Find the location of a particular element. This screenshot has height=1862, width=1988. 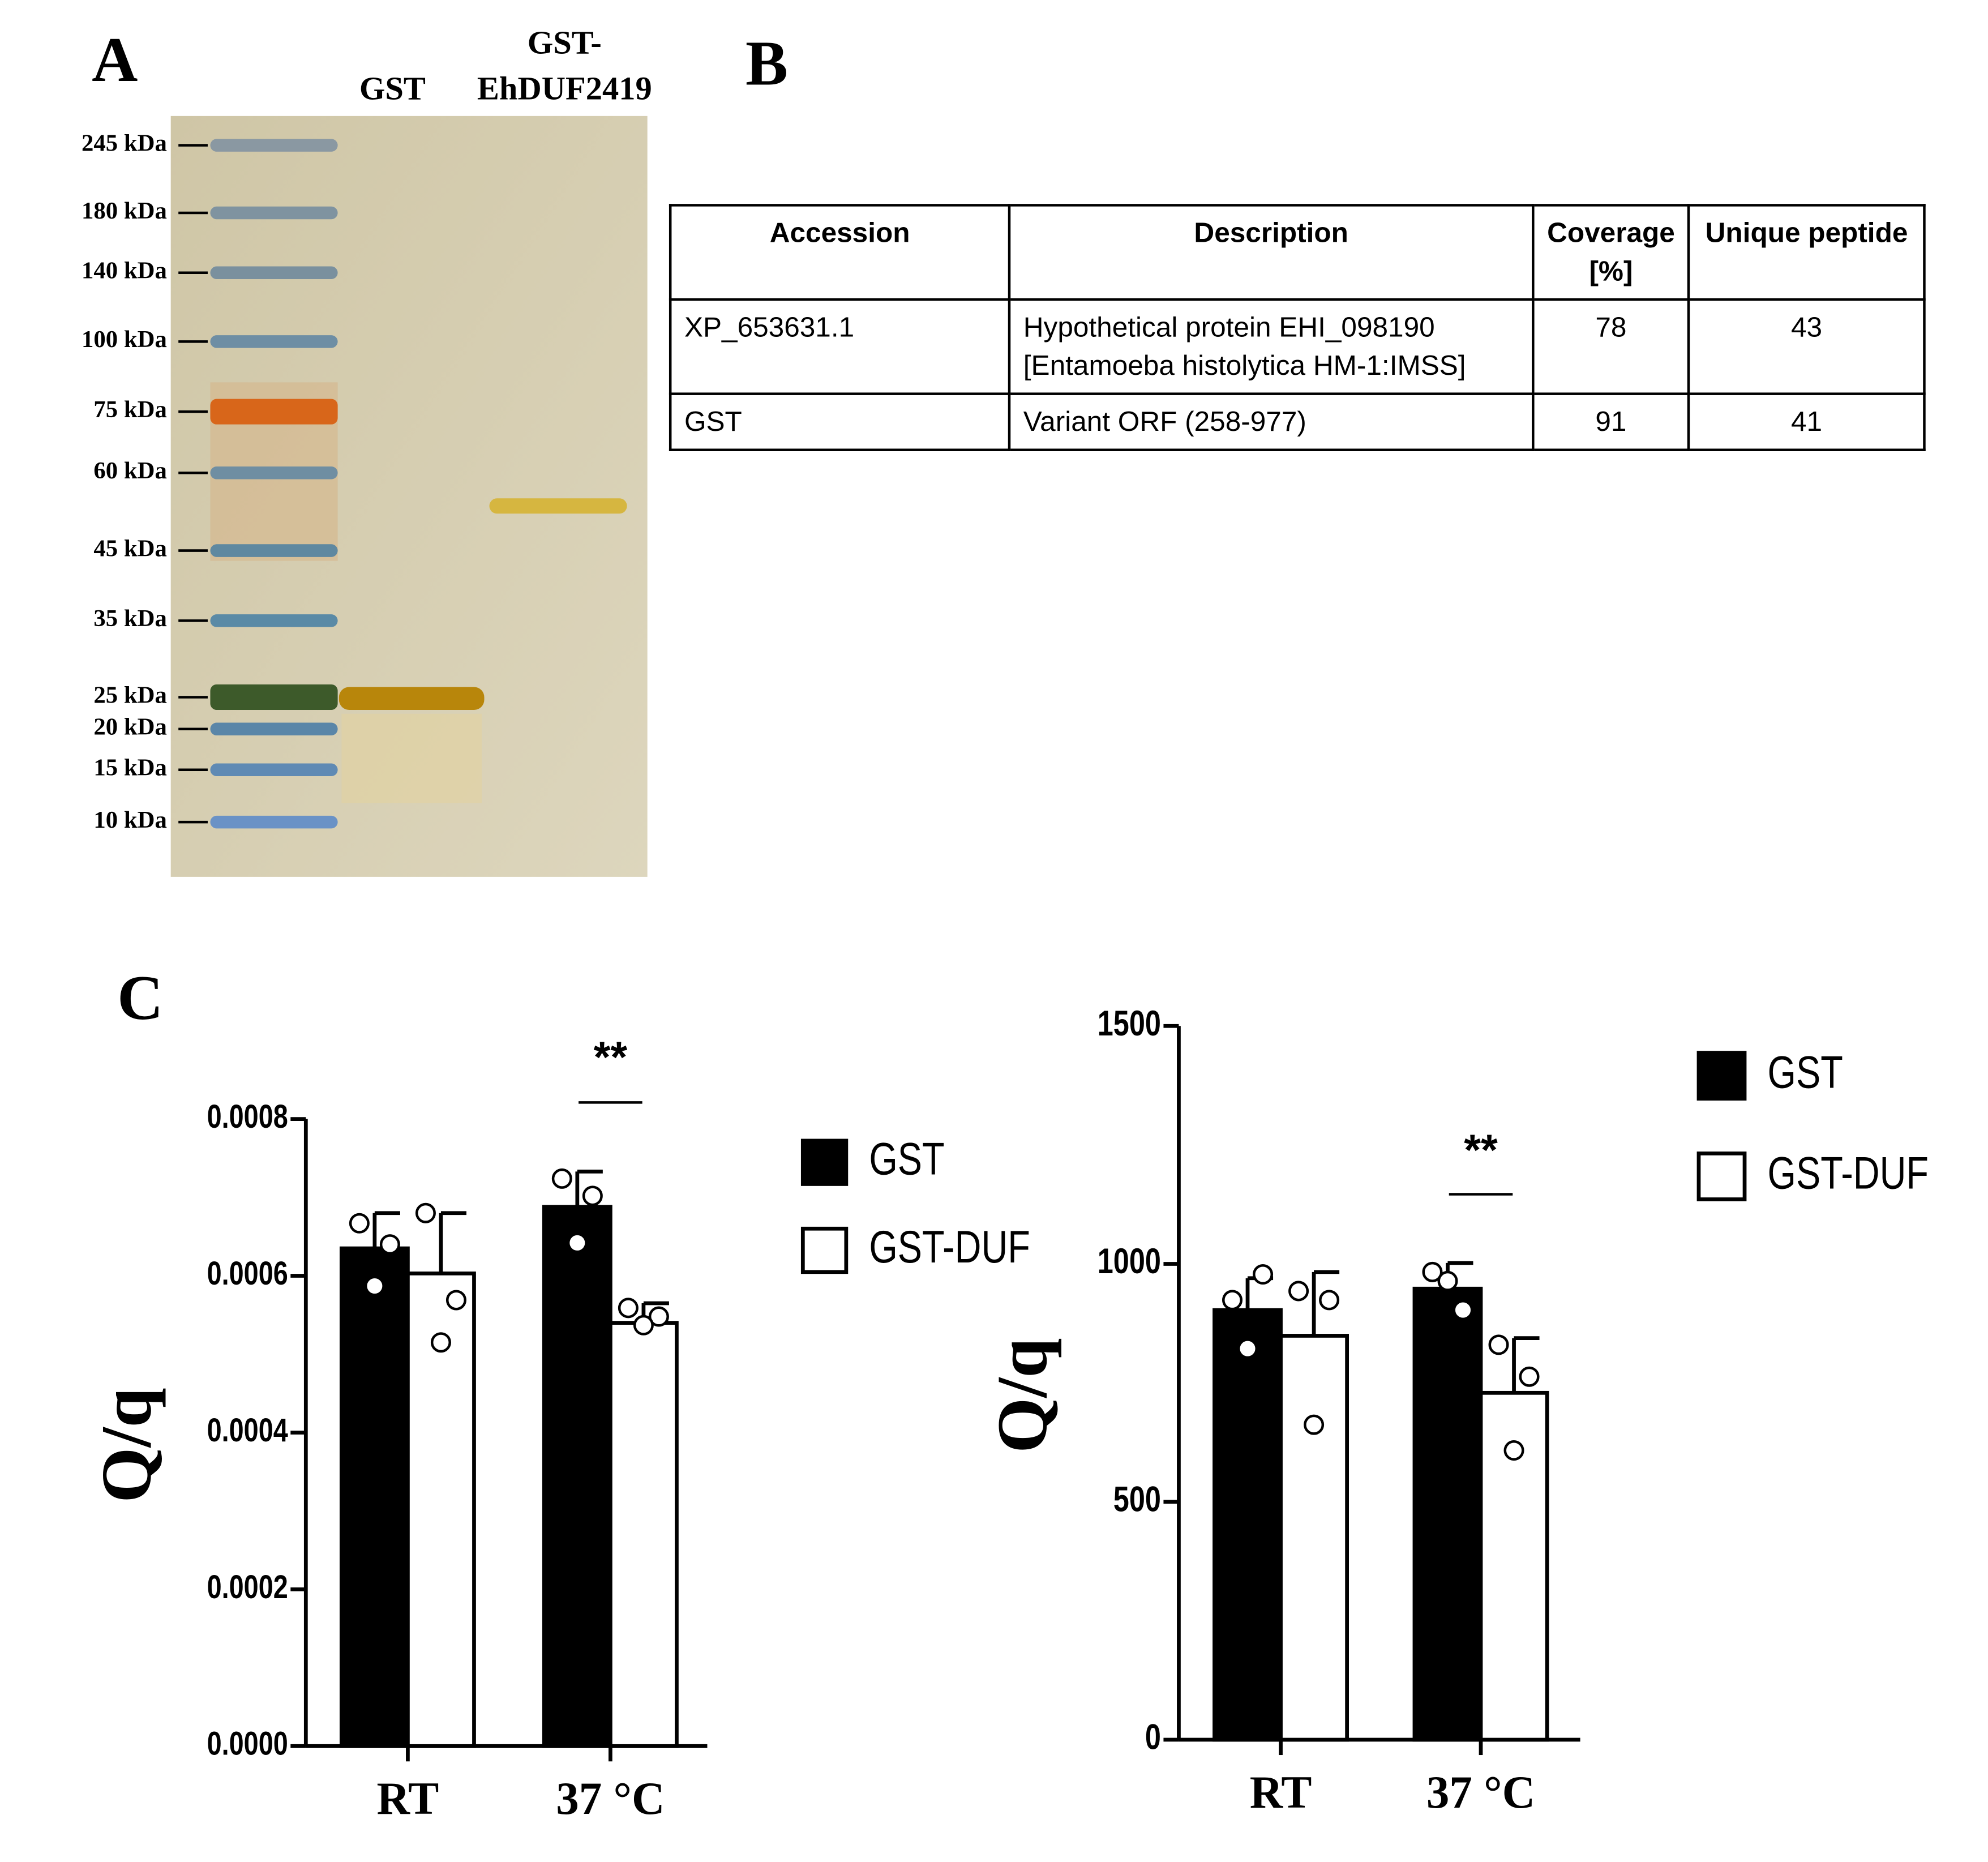

marker-label: 35 kDa is located at coordinates (130, 618).